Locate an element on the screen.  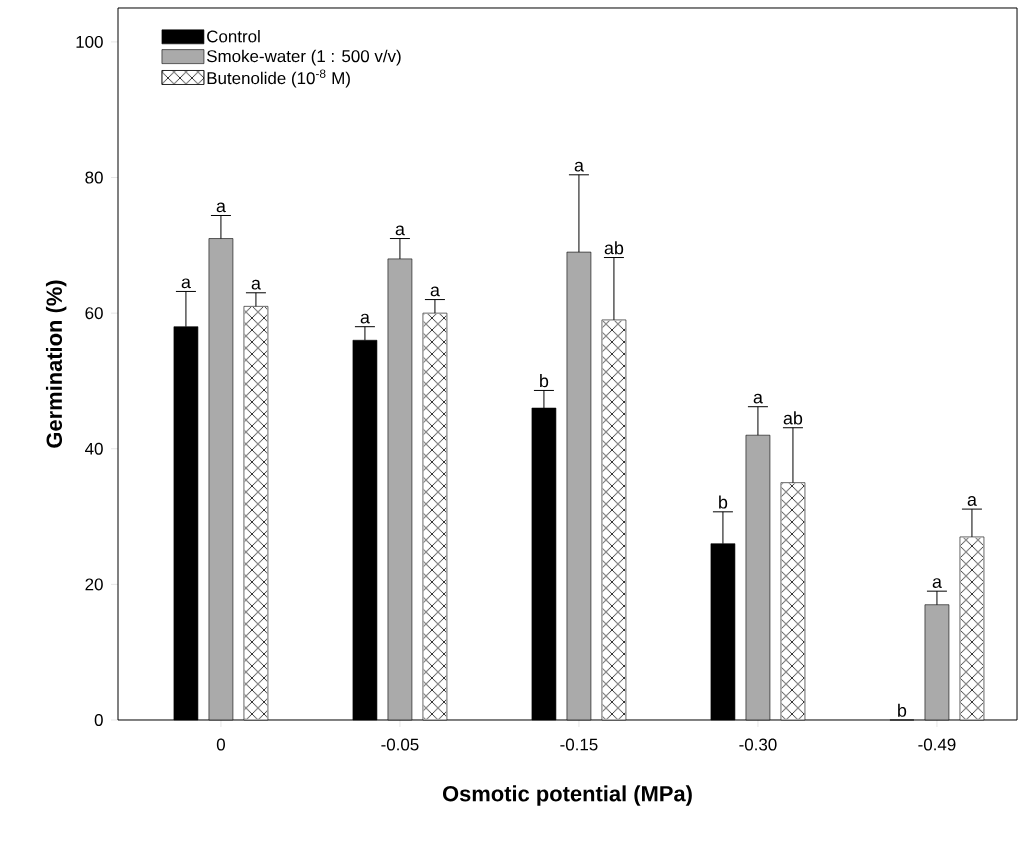
y-tick-label: 20 is located at coordinates (94, 584).